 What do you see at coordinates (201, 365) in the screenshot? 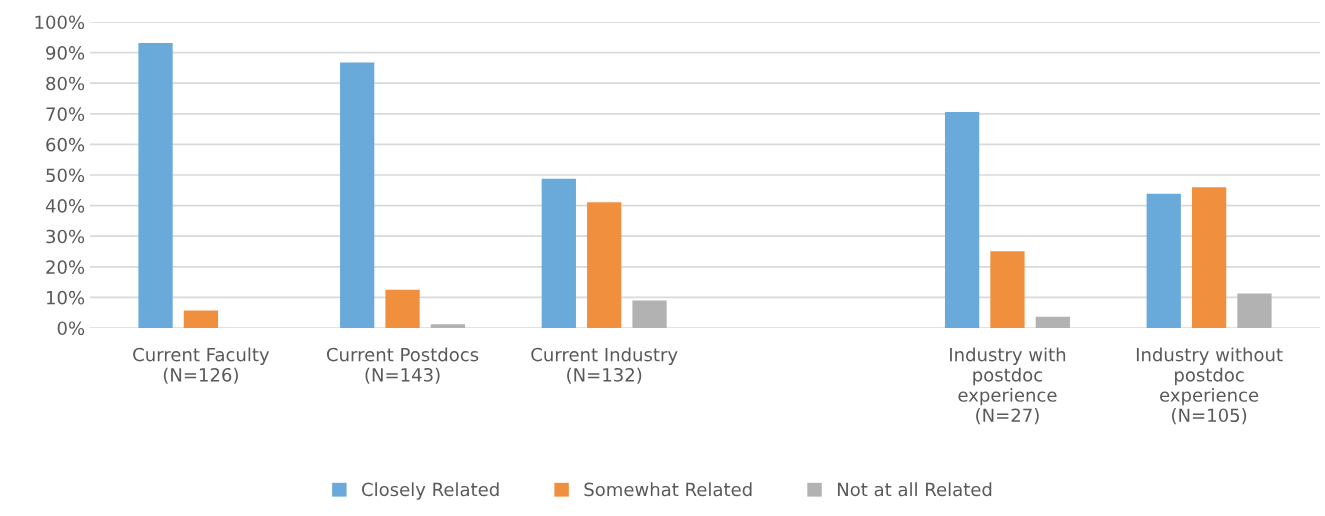
I see `x-tick-label: Current Faculty (N=126)` at bounding box center [201, 365].